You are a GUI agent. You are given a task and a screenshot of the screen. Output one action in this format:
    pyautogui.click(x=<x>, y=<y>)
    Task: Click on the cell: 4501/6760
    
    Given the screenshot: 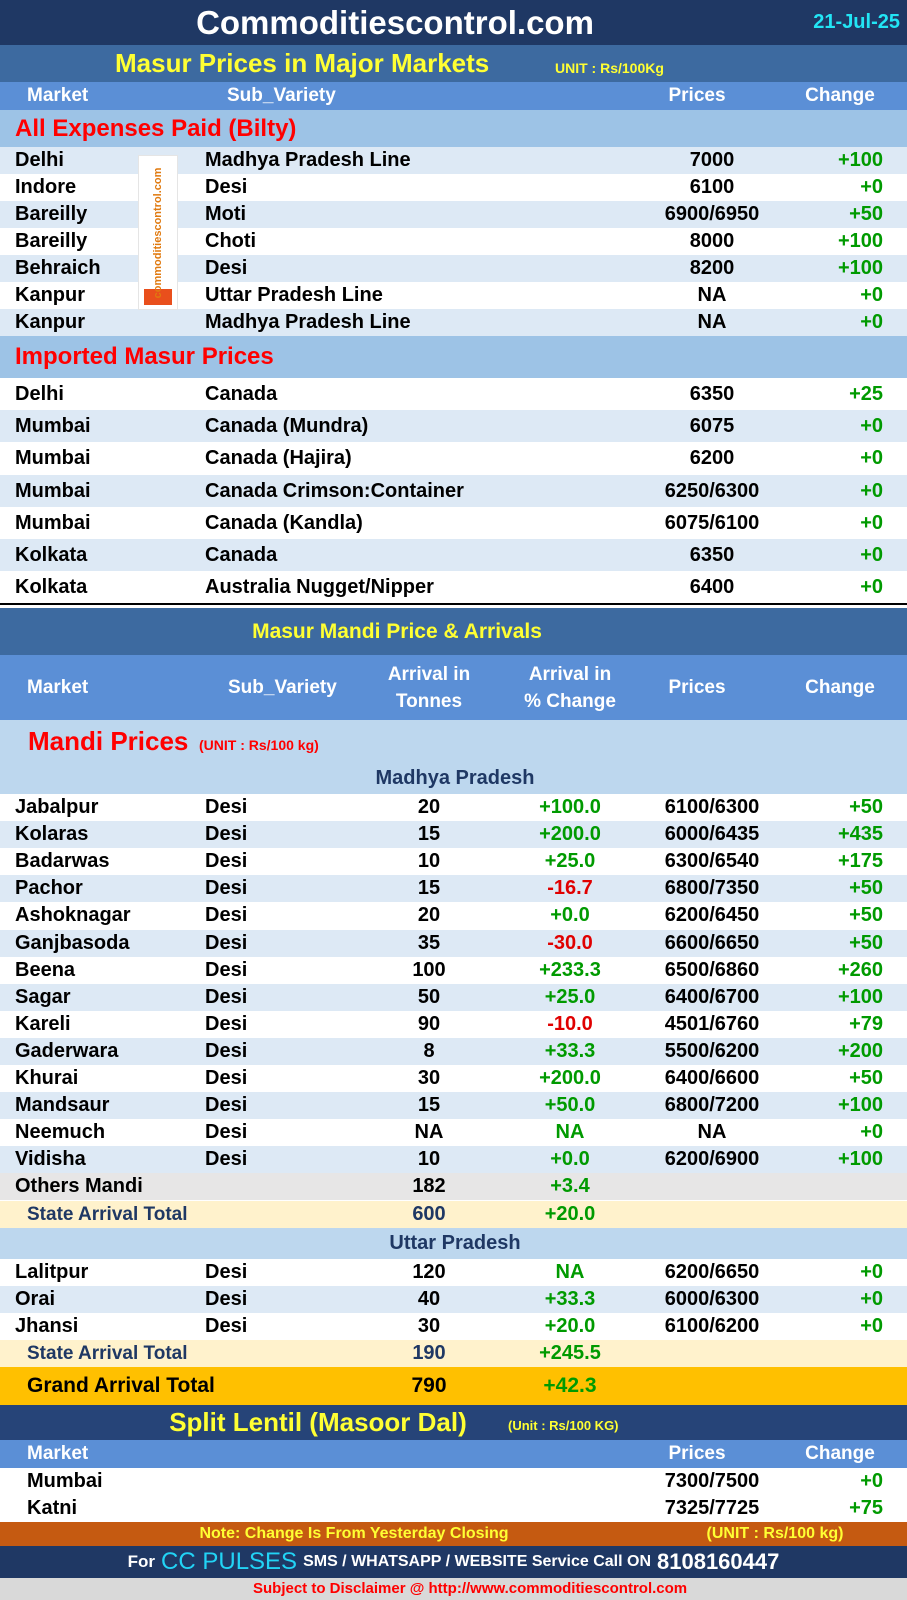 What is the action you would take?
    pyautogui.click(x=712, y=1023)
    